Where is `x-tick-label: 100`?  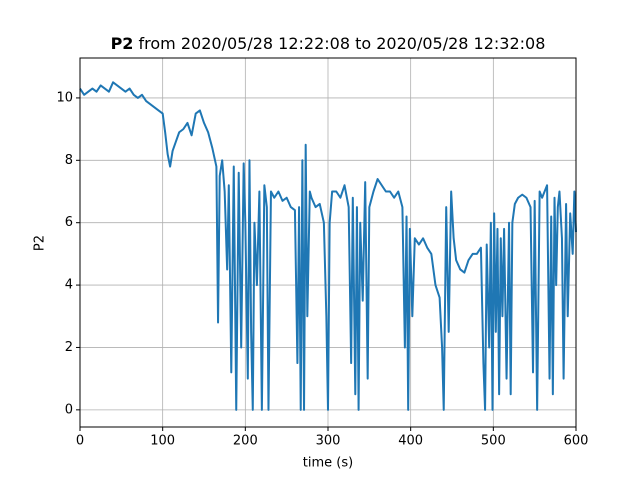 x-tick-label: 100 is located at coordinates (162, 441).